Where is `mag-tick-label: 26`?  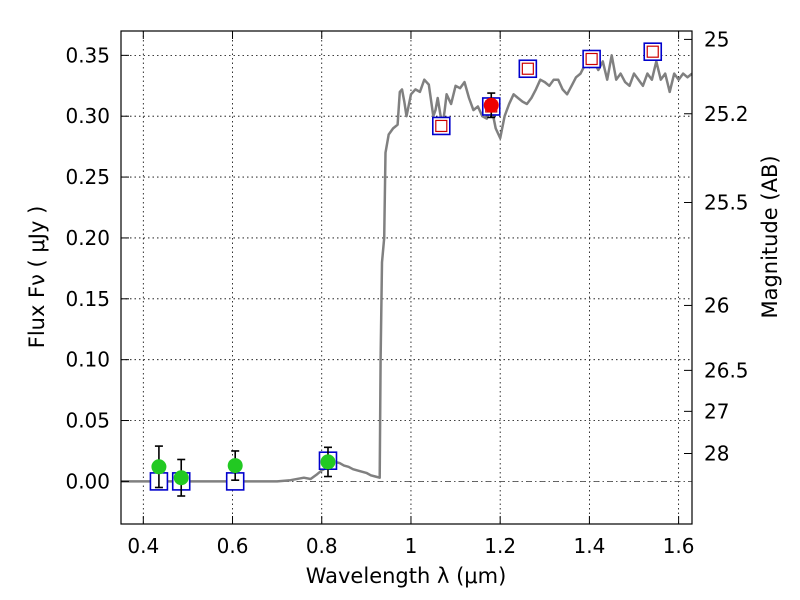 mag-tick-label: 26 is located at coordinates (716, 305).